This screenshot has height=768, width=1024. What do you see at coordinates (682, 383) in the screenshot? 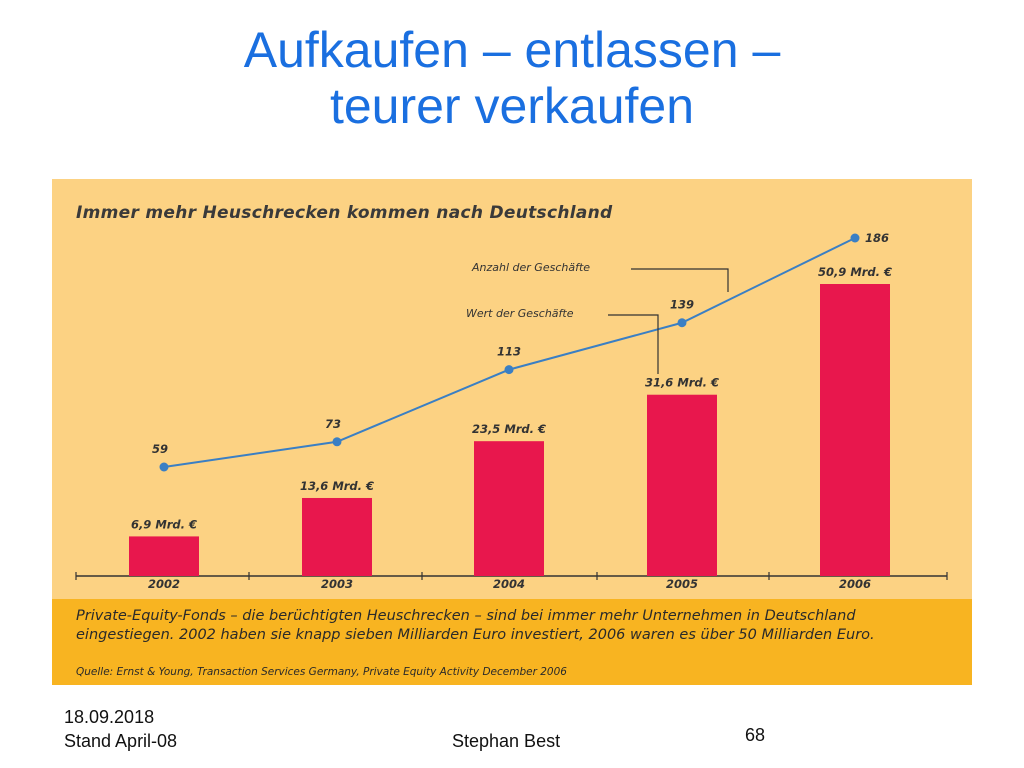
I see `bar-label-2005: 31,6 Mrd. €` at bounding box center [682, 383].